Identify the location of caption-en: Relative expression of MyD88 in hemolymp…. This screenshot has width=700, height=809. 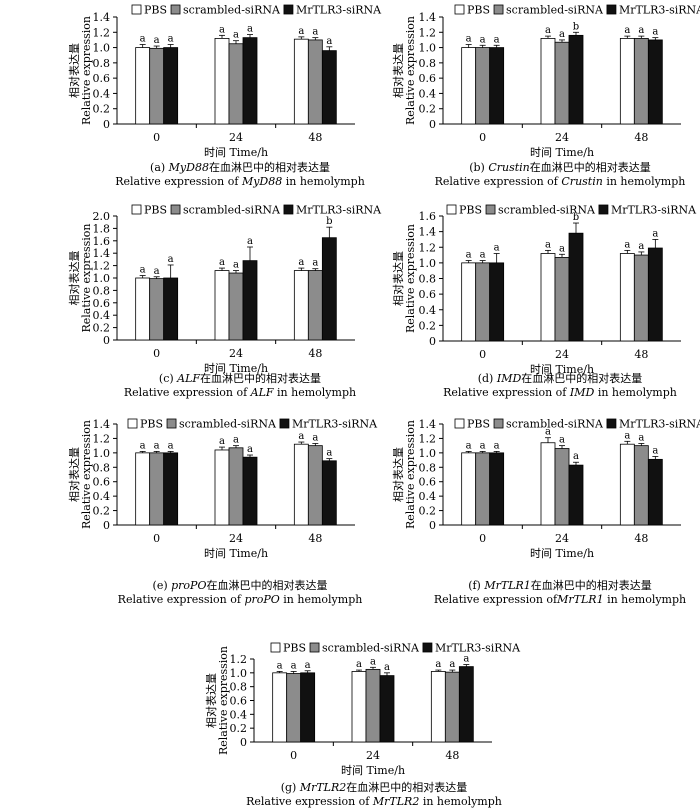
(240, 181).